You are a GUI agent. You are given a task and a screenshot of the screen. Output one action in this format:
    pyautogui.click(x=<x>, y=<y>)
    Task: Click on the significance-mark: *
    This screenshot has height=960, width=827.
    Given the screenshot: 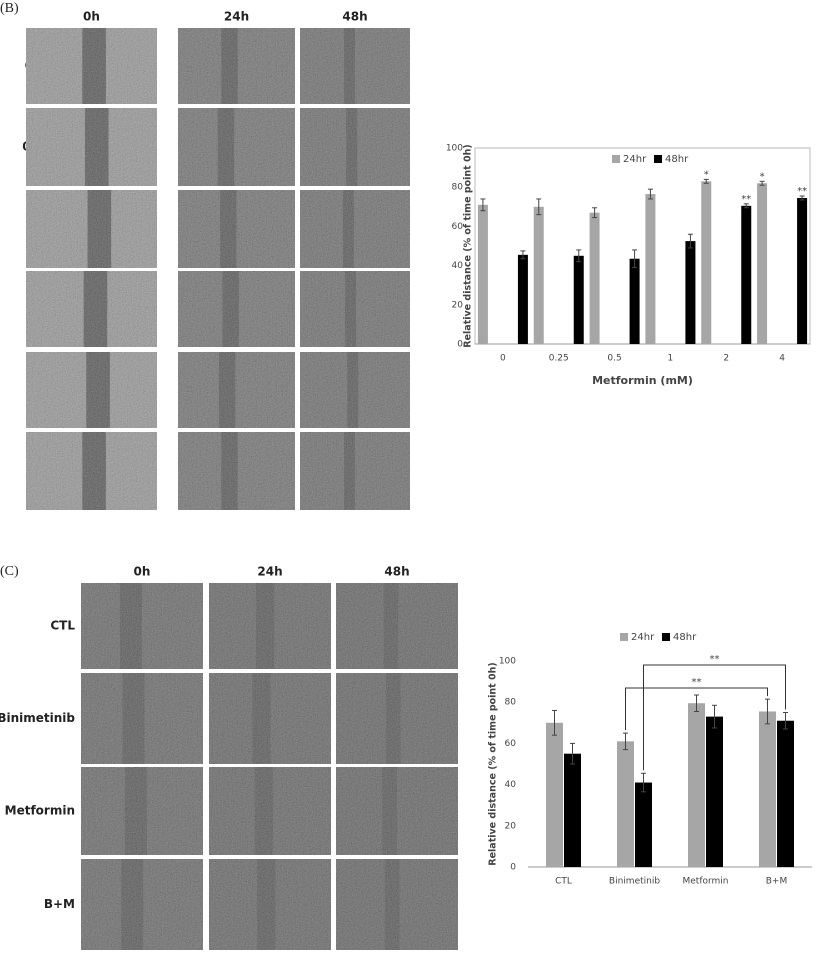 What is the action you would take?
    pyautogui.click(x=706, y=174)
    